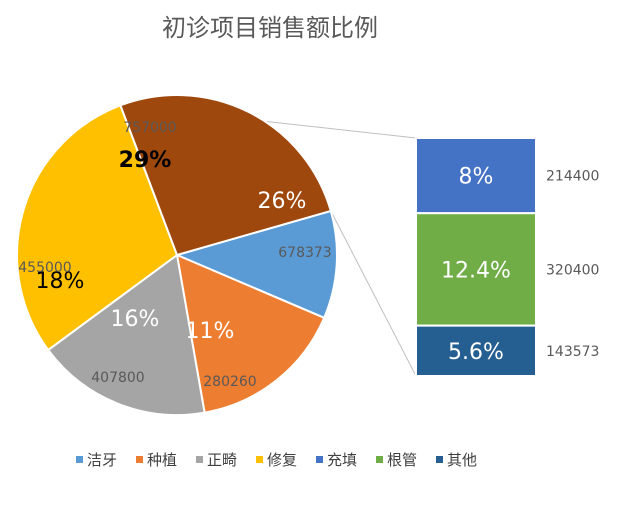 This screenshot has height=520, width=636. What do you see at coordinates (162, 460) in the screenshot?
I see `legend-label: 种植` at bounding box center [162, 460].